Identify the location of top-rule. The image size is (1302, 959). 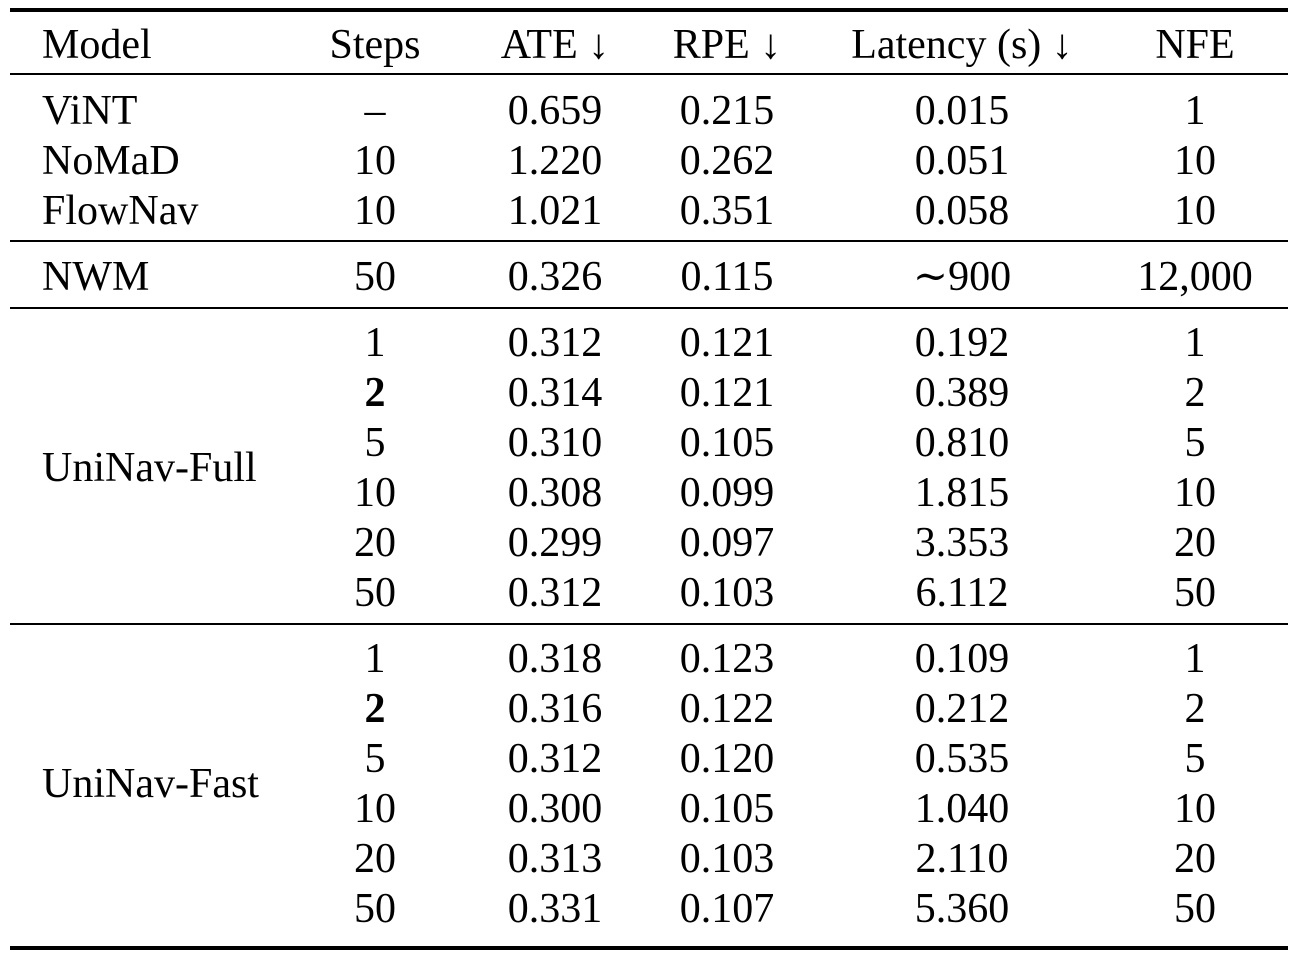
(649, 10).